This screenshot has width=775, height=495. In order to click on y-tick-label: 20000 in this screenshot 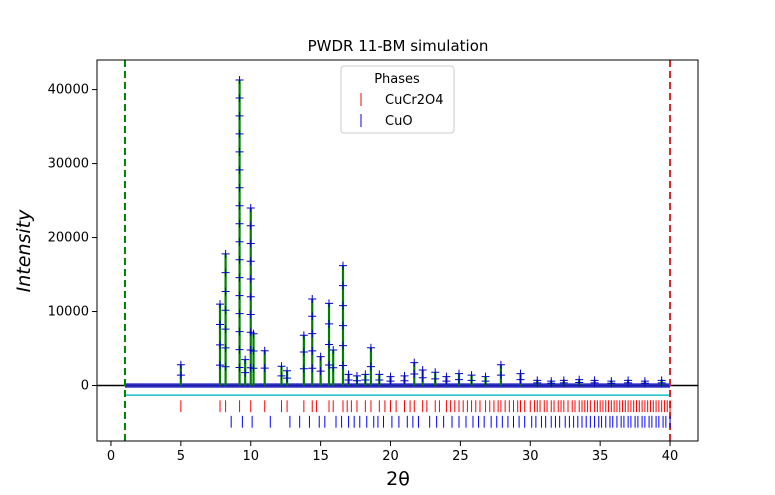, I will do `click(68, 238)`.